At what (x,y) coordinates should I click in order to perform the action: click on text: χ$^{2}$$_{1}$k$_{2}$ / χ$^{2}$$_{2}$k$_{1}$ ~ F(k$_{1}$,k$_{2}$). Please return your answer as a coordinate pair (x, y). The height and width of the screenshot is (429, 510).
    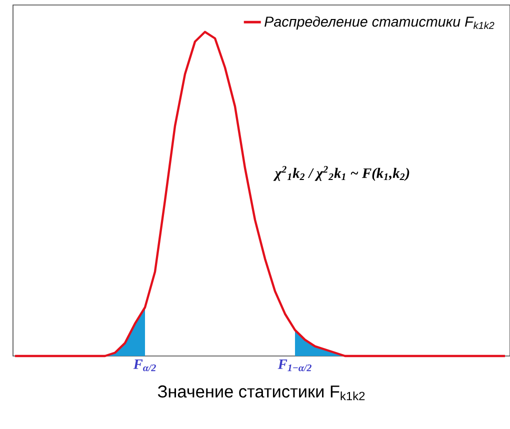
    Looking at the image, I should click on (341, 173).